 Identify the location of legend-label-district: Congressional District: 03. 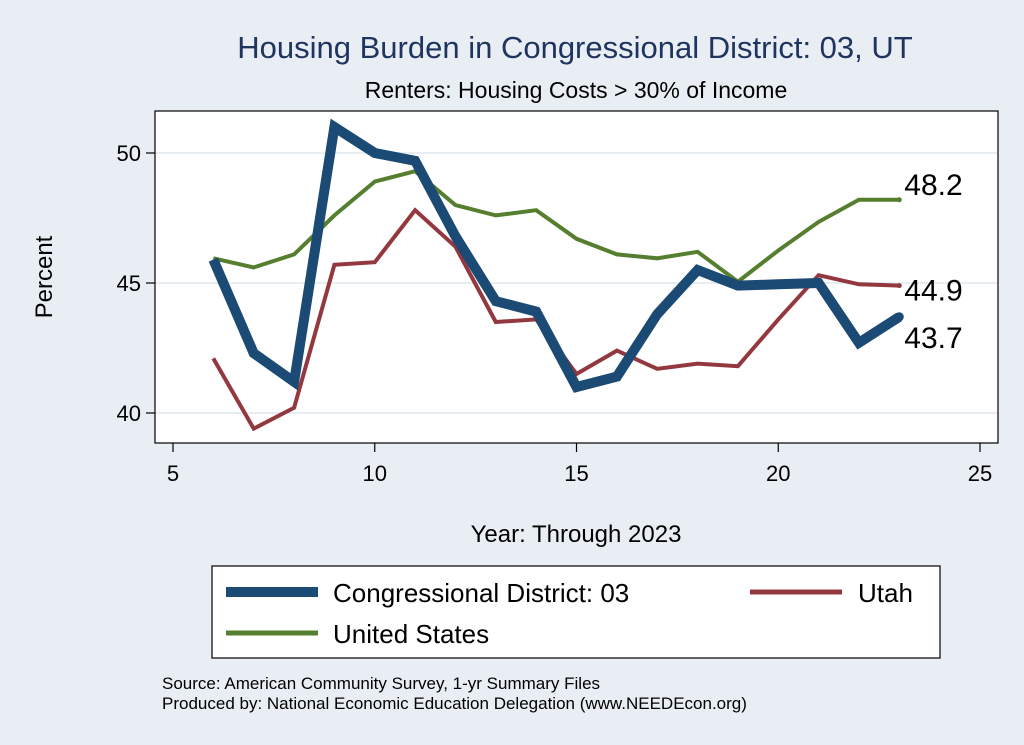
(481, 593).